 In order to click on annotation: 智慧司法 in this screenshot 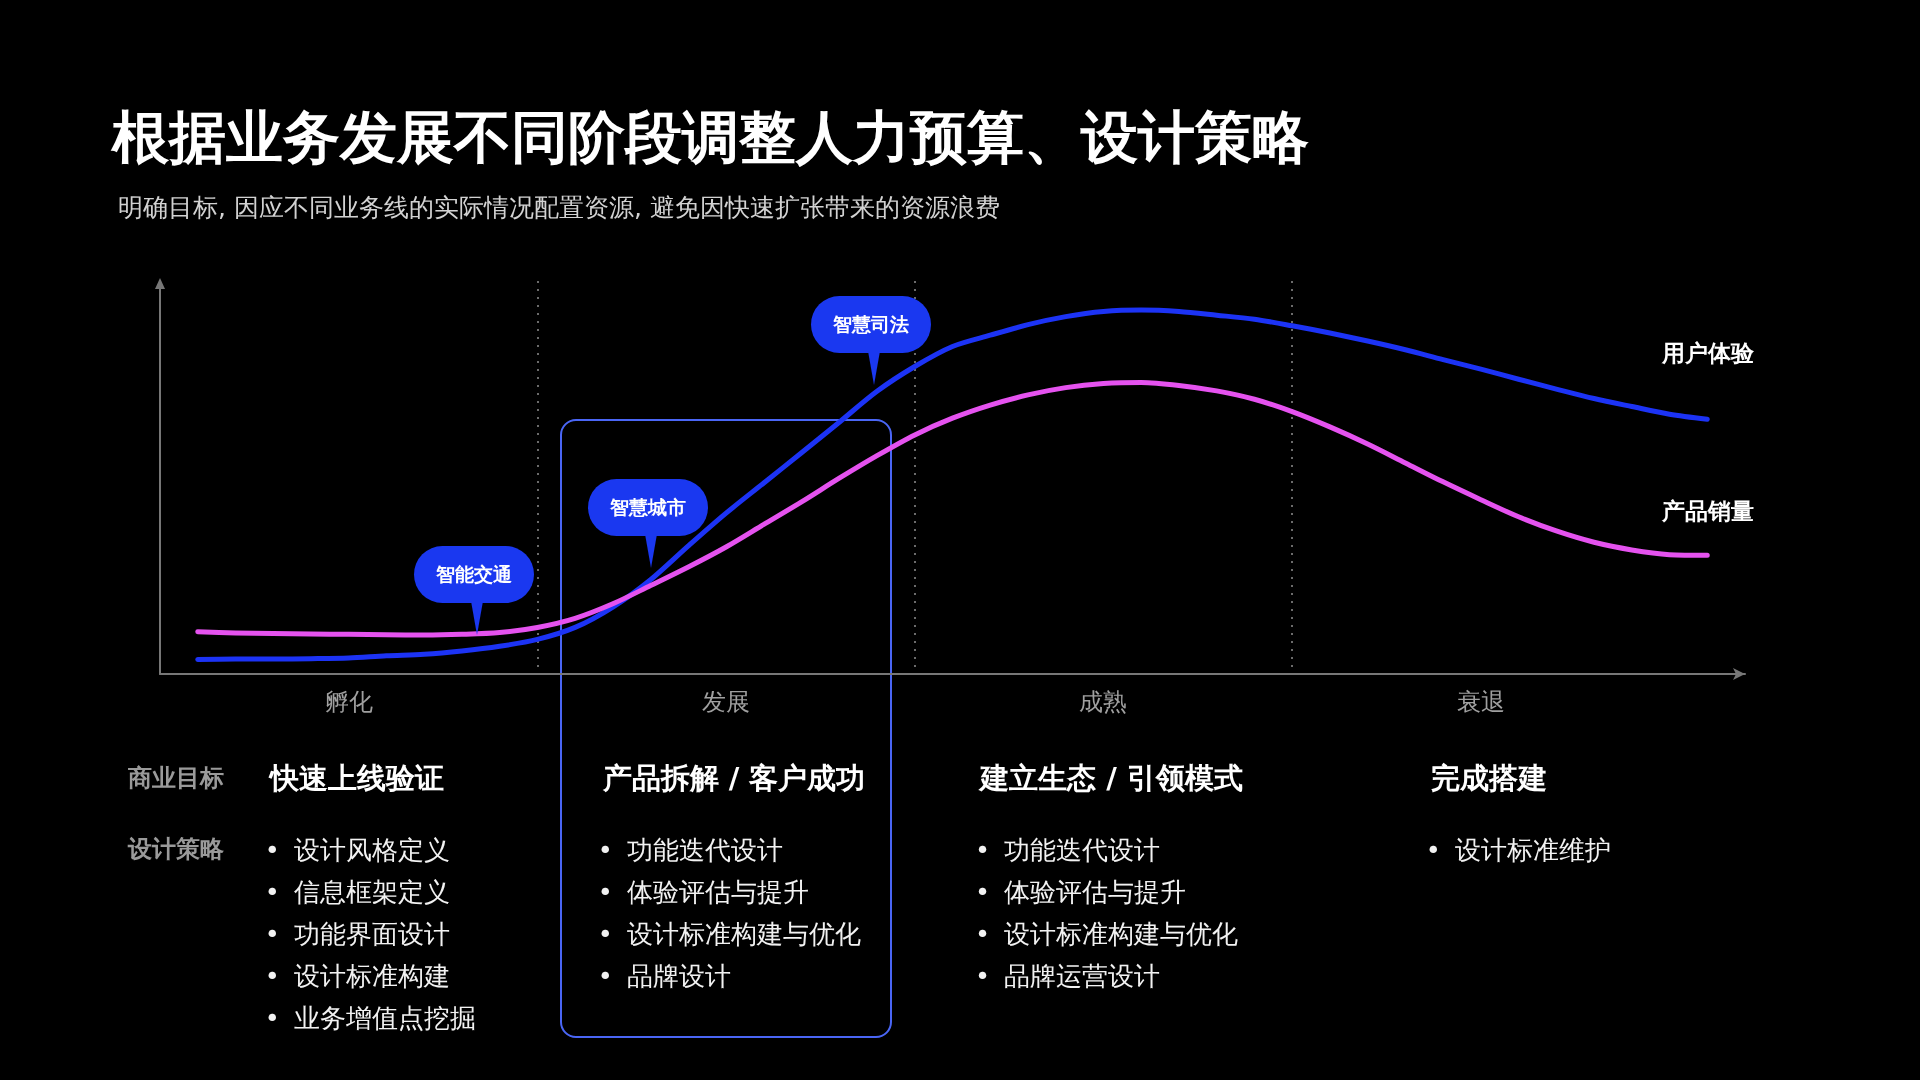, I will do `click(871, 324)`.